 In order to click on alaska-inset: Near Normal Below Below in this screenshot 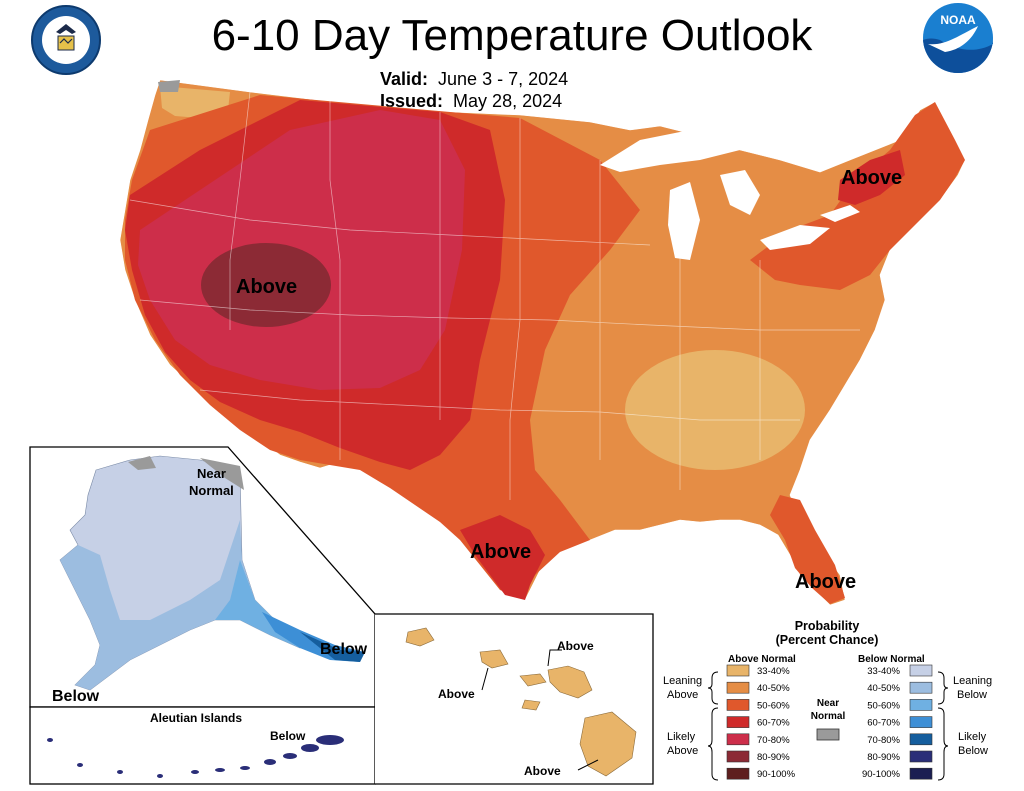, I will do `click(202, 577)`.